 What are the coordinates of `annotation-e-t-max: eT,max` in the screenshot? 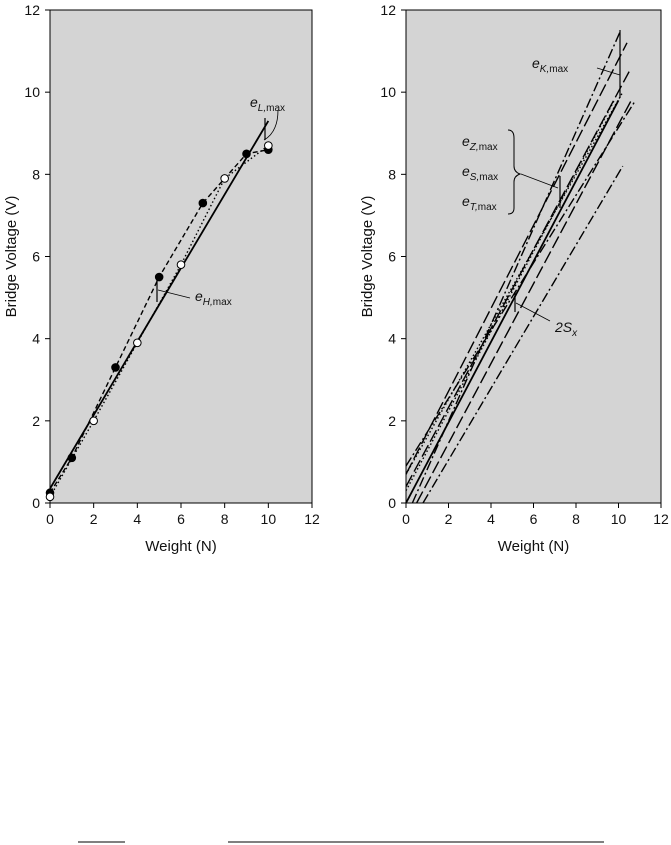 It's located at (479, 203).